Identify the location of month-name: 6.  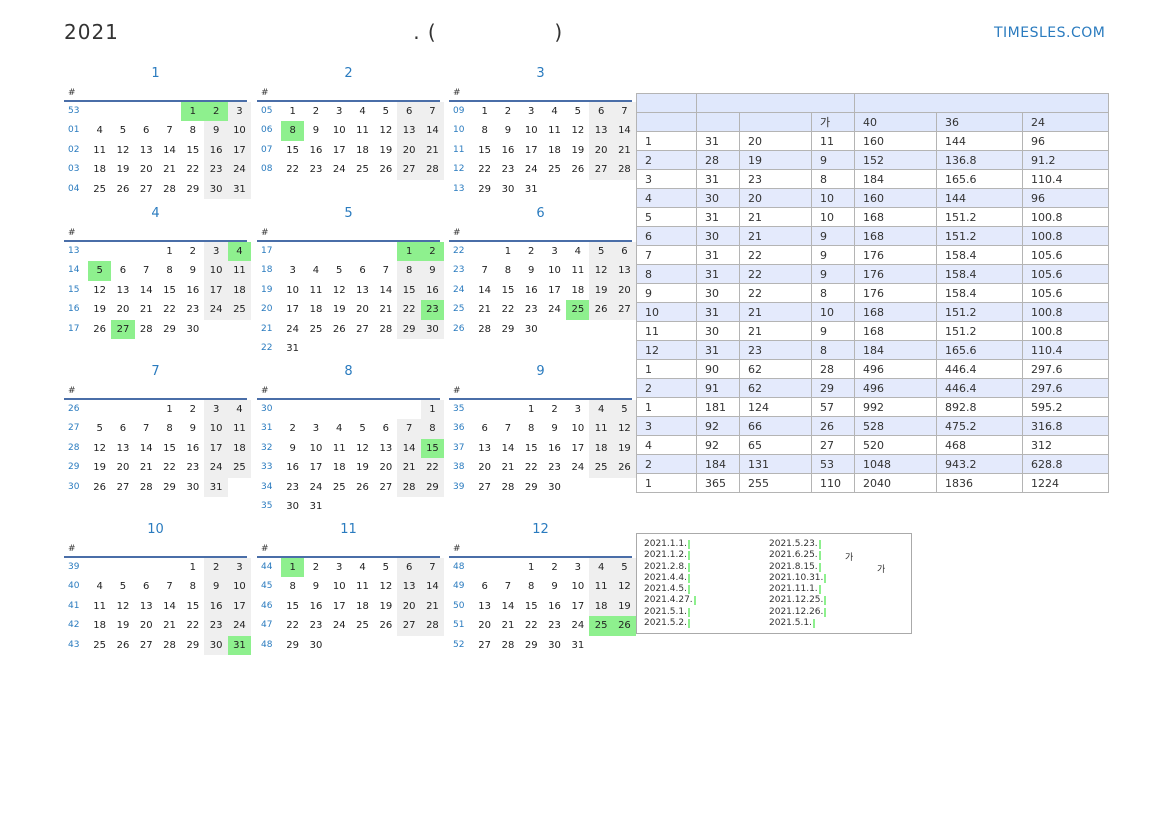
(540, 213).